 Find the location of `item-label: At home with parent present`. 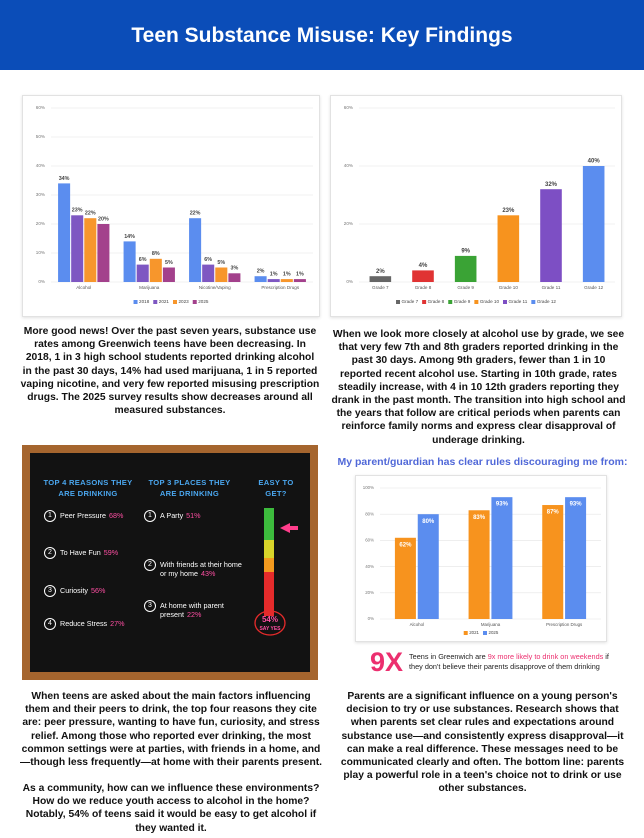

item-label: At home with parent present is located at coordinates (192, 610).